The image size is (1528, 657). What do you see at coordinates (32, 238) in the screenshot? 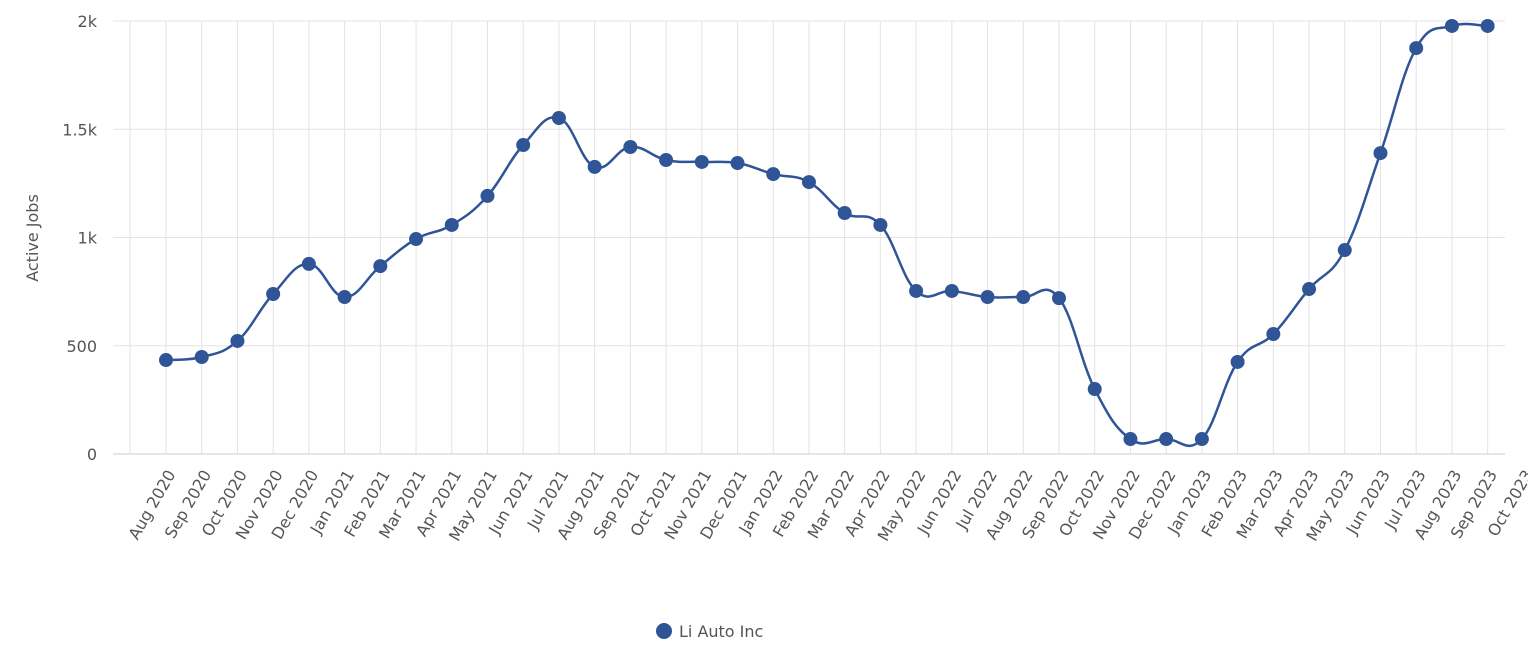
I see `y-axis-title: Active Jobs` at bounding box center [32, 238].